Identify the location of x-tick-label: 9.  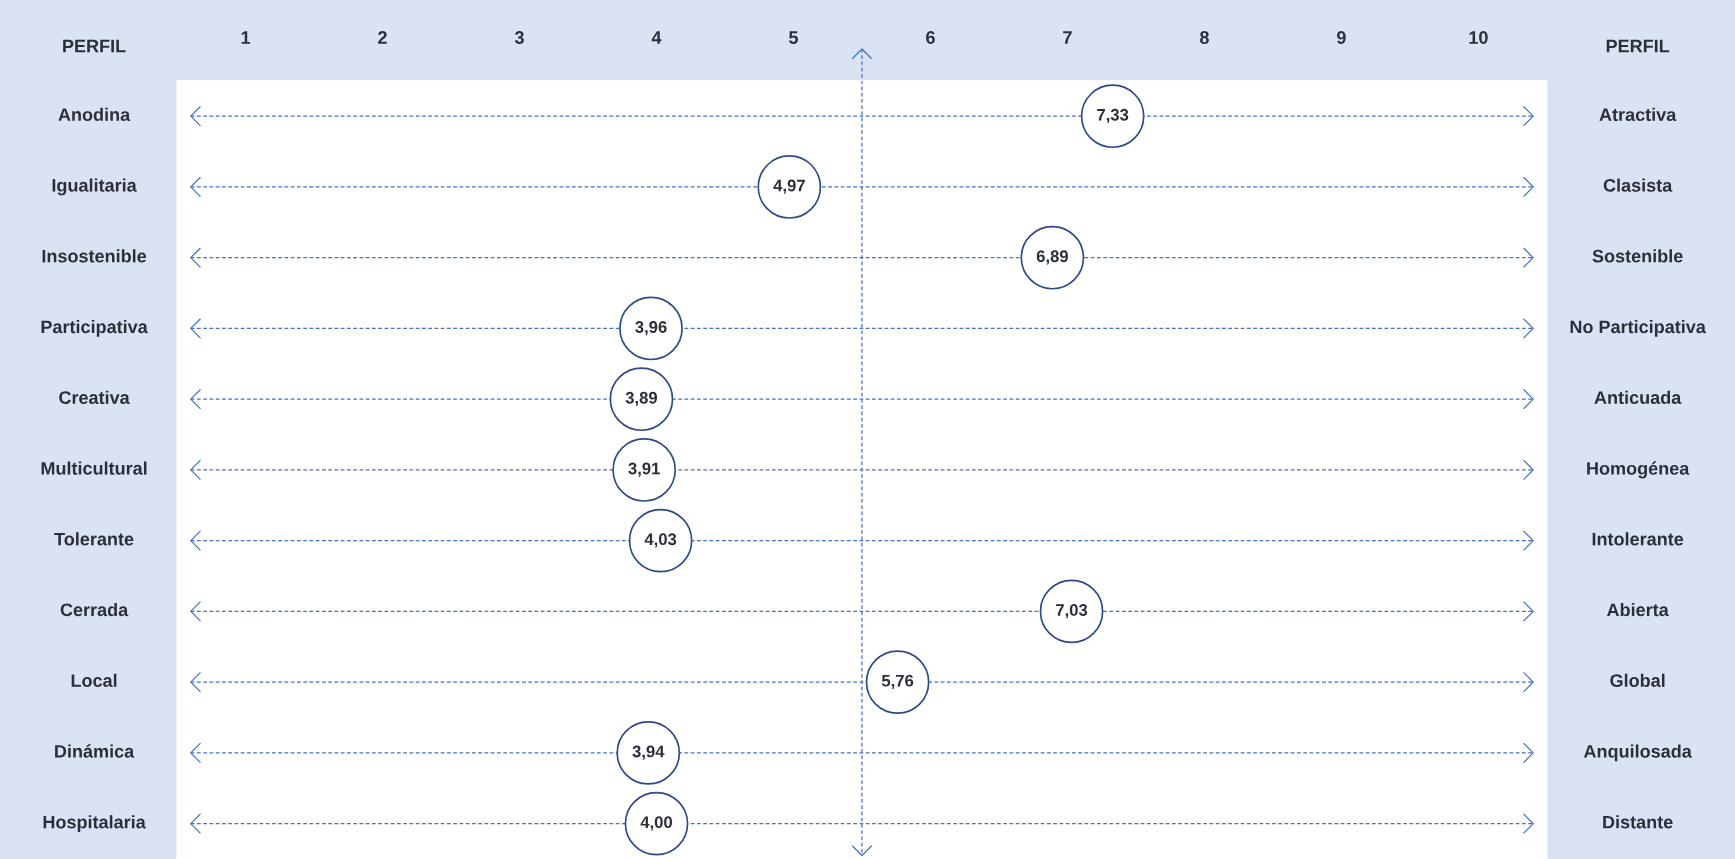
(1341, 37).